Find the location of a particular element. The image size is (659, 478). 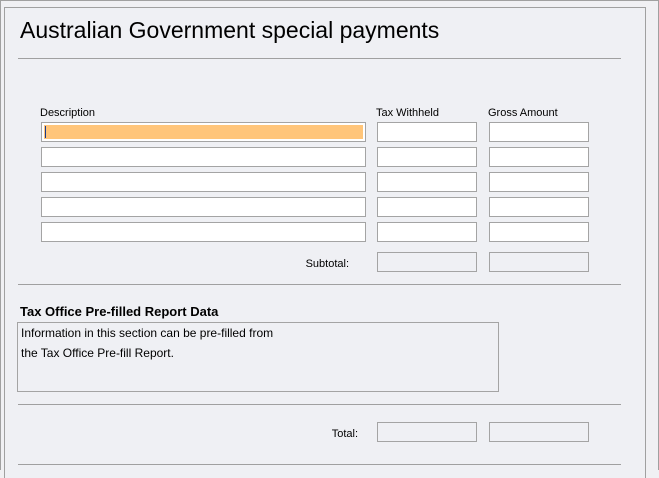

total-label: Total: is located at coordinates (344, 434).